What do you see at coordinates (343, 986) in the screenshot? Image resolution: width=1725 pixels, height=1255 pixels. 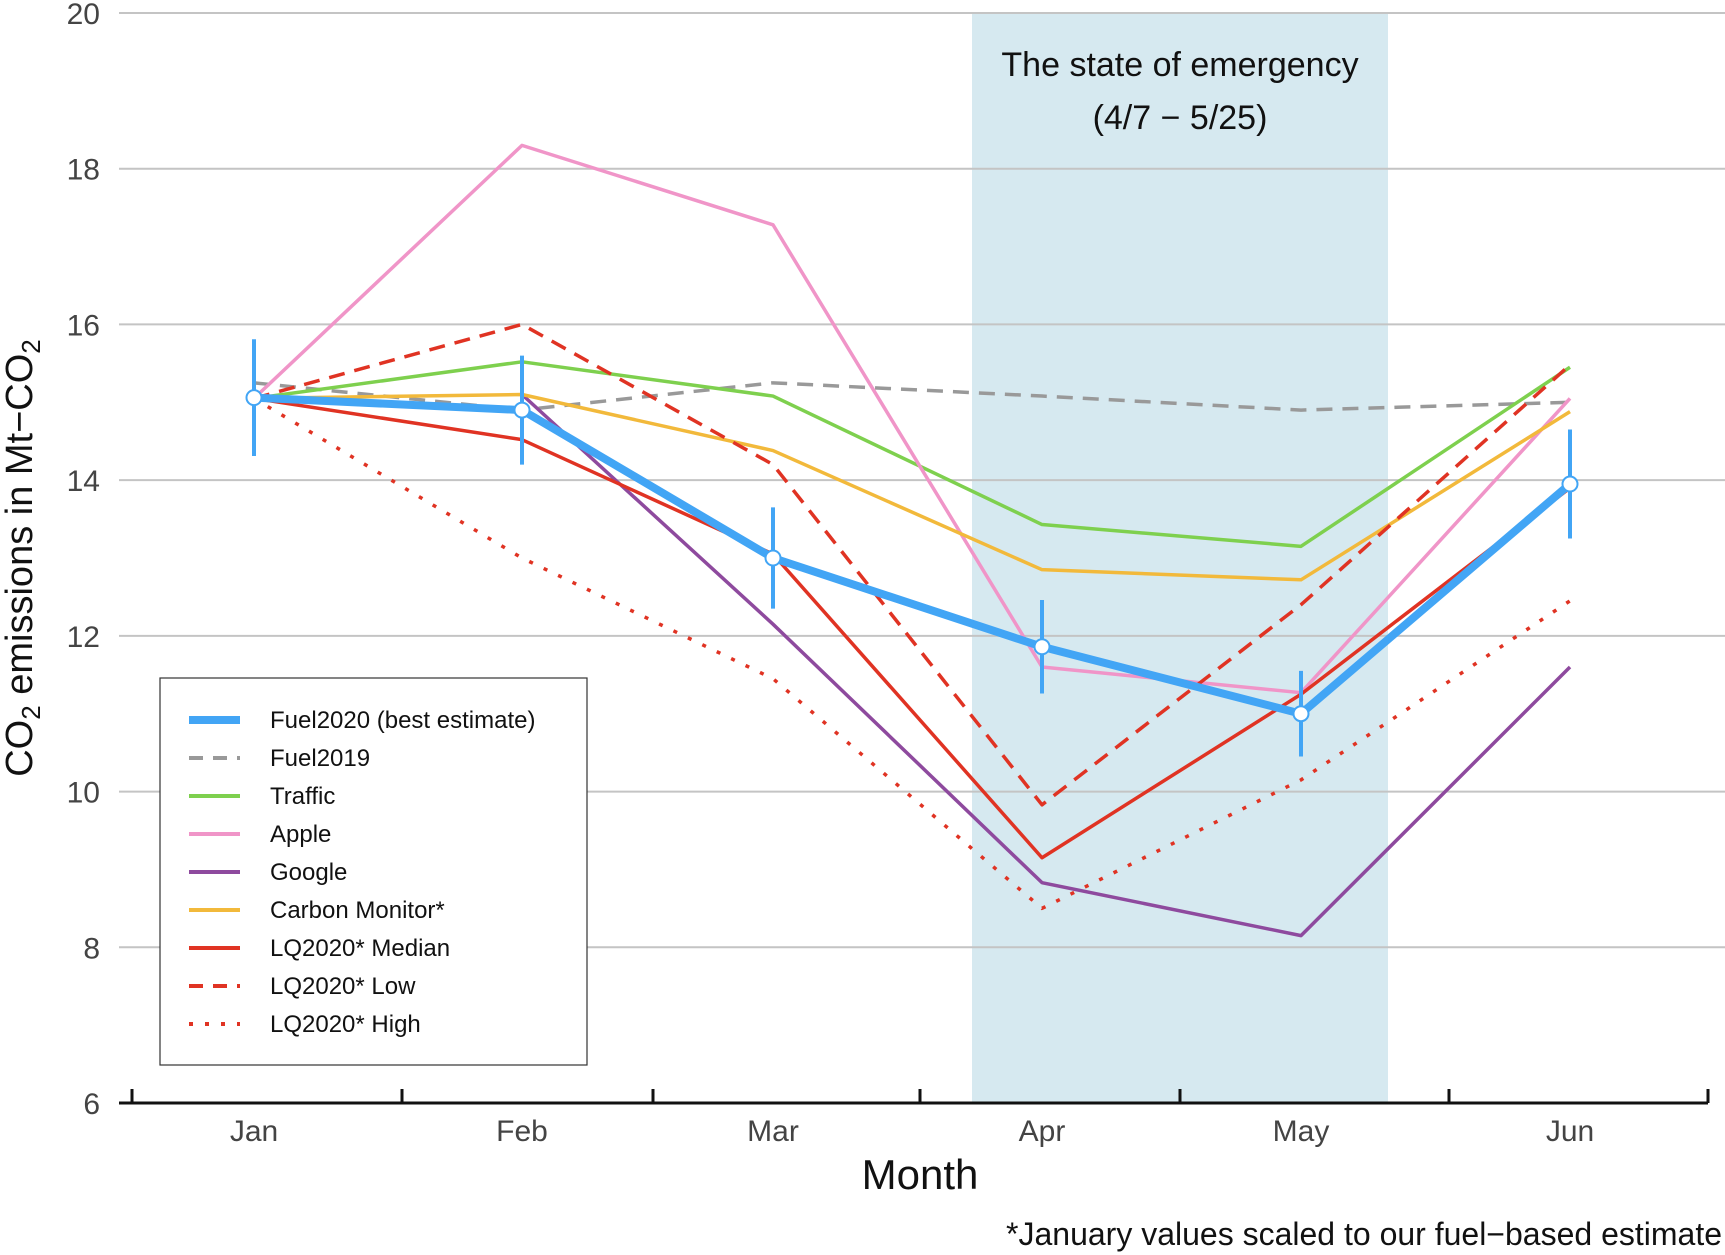 I see `legend-label: LQ2020* Low` at bounding box center [343, 986].